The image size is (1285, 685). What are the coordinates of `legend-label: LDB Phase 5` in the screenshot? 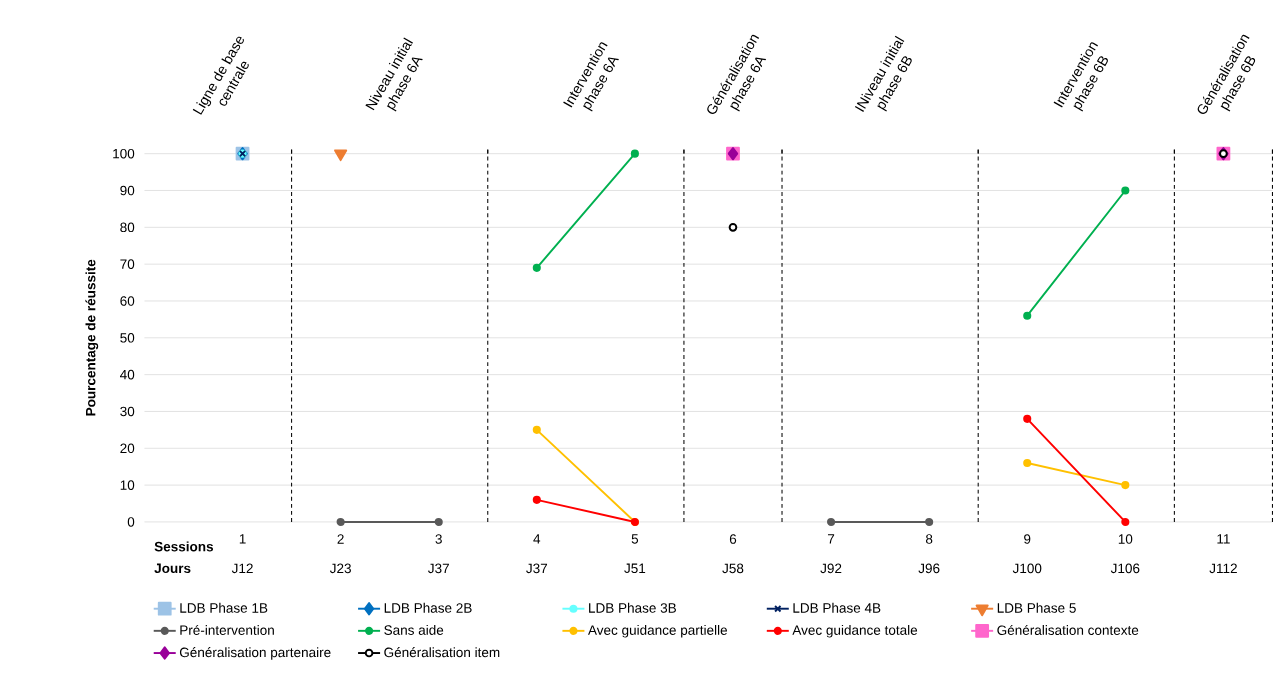 It's located at (1036, 607).